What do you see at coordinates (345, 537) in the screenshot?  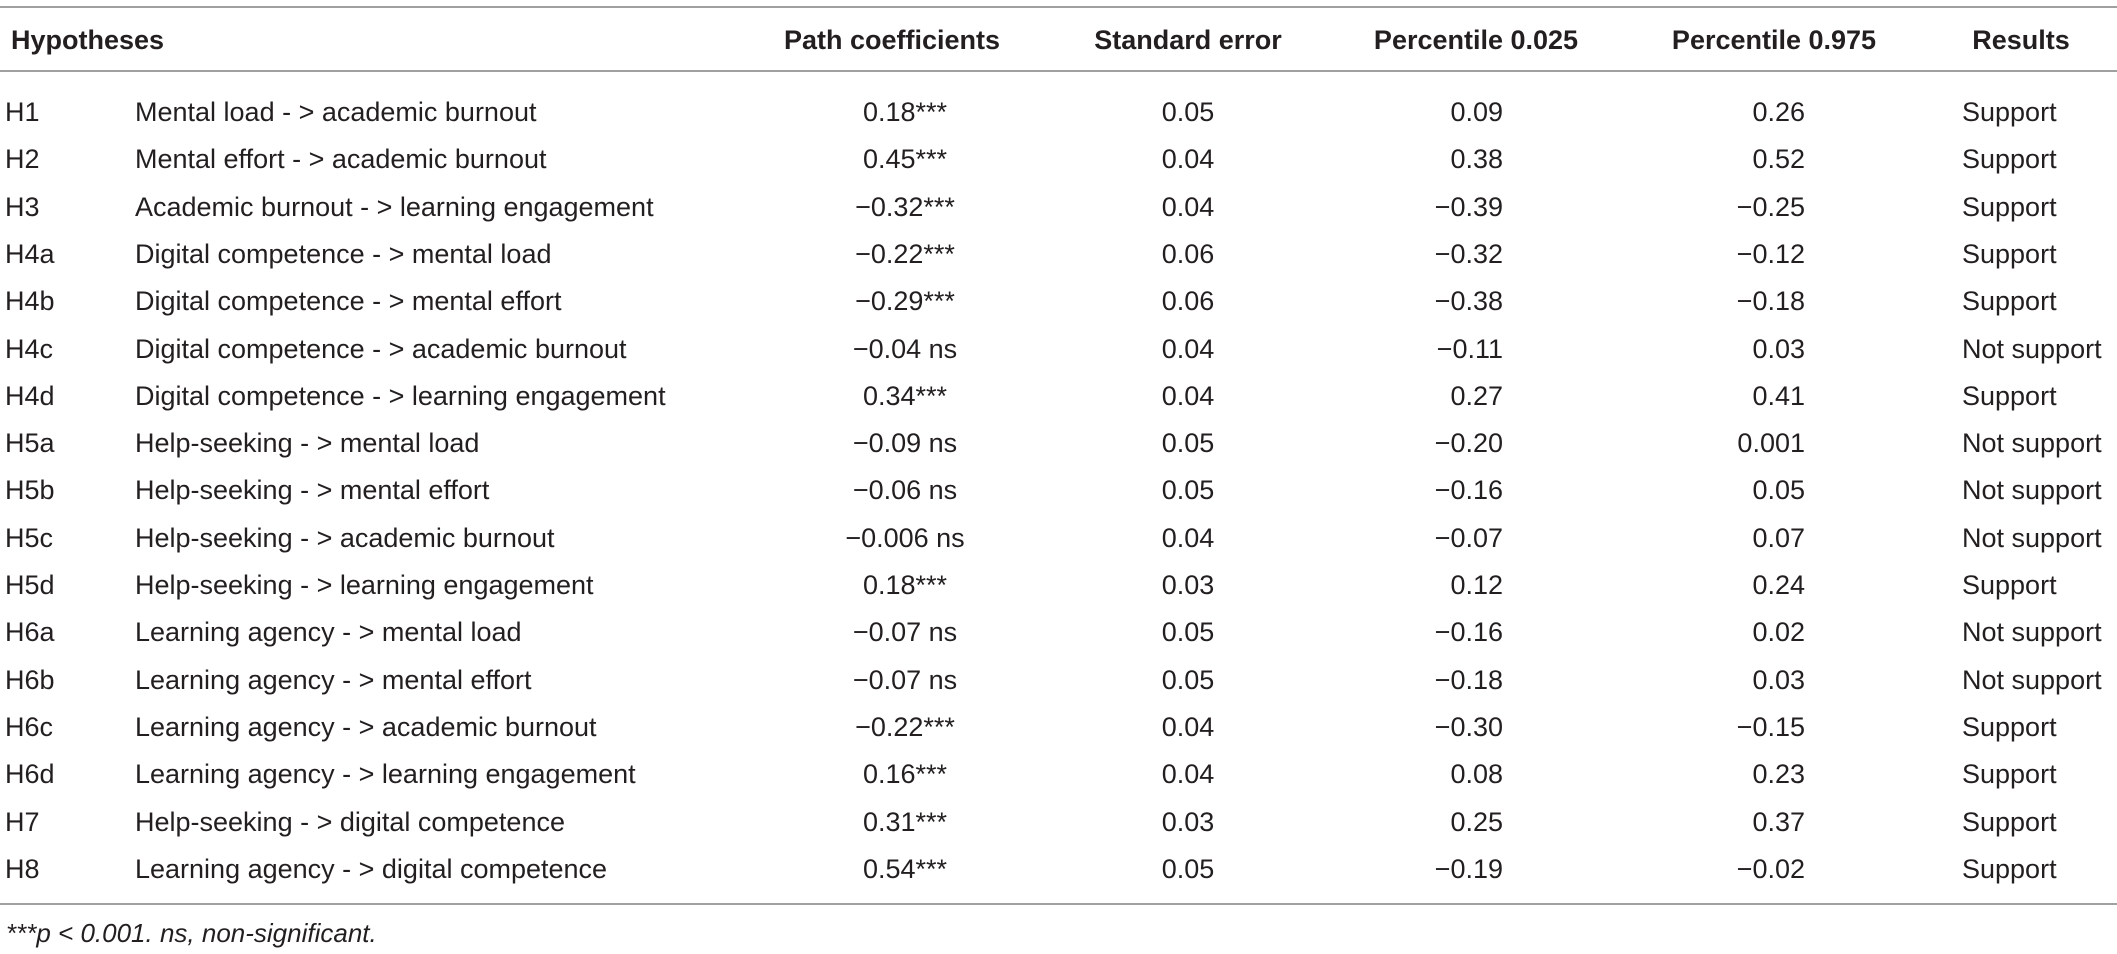 I see `hypothesis-path: Help-seeking - > academic burnout` at bounding box center [345, 537].